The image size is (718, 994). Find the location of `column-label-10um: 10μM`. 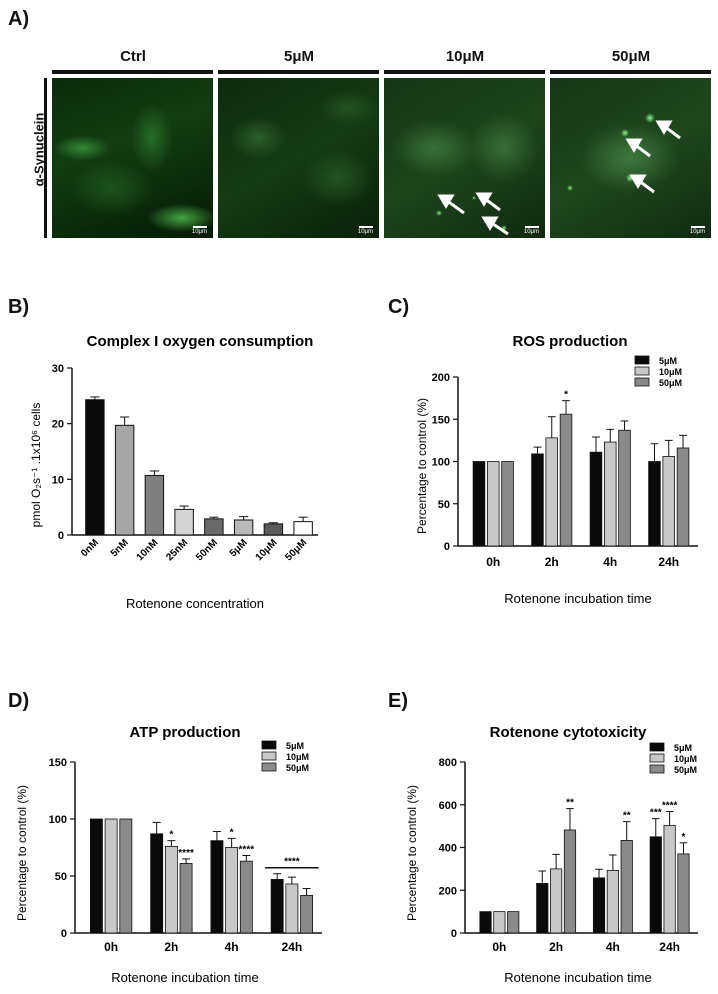

column-label-10um: 10μM is located at coordinates (465, 56).